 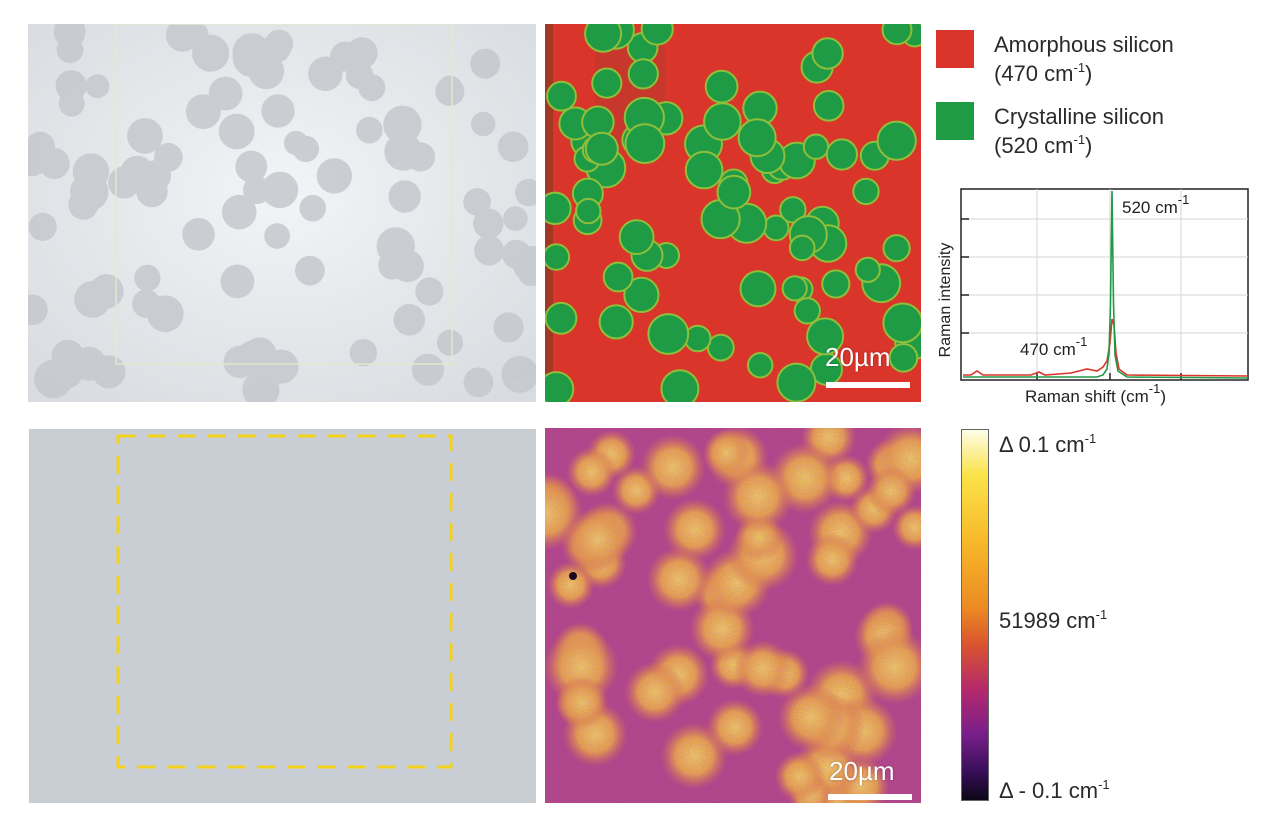 What do you see at coordinates (1084, 44) in the screenshot?
I see `legend-label-amorphous: Amorphous silicon` at bounding box center [1084, 44].